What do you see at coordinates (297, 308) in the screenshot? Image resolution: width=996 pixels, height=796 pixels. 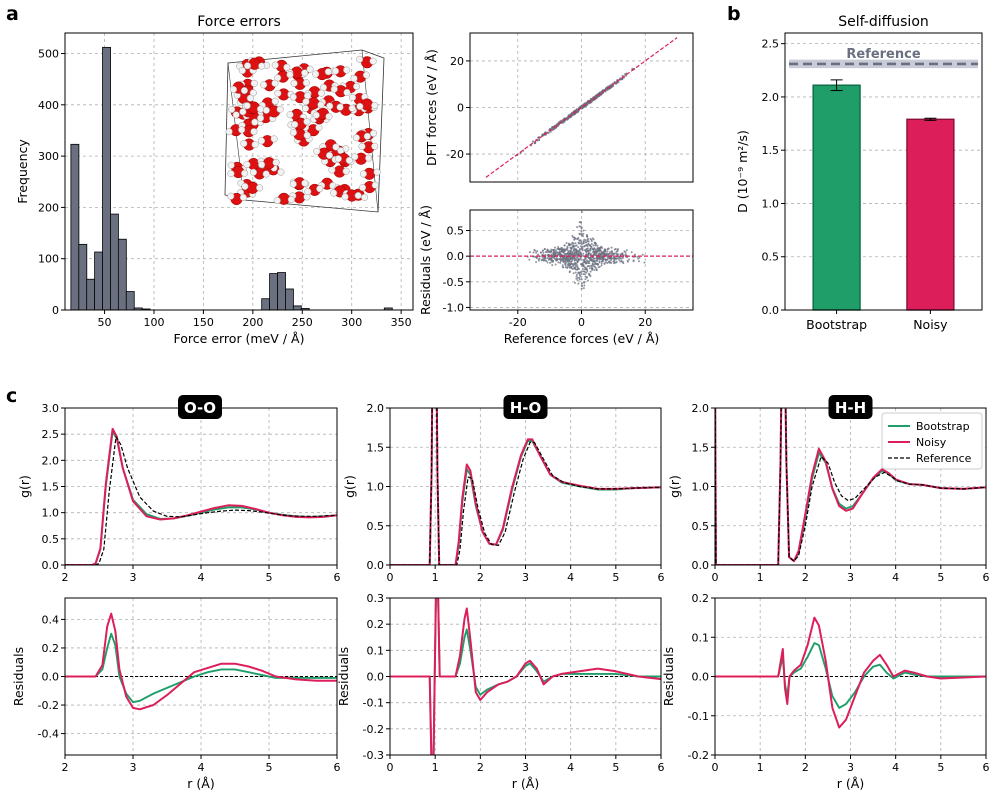 I see `histogram-bar` at bounding box center [297, 308].